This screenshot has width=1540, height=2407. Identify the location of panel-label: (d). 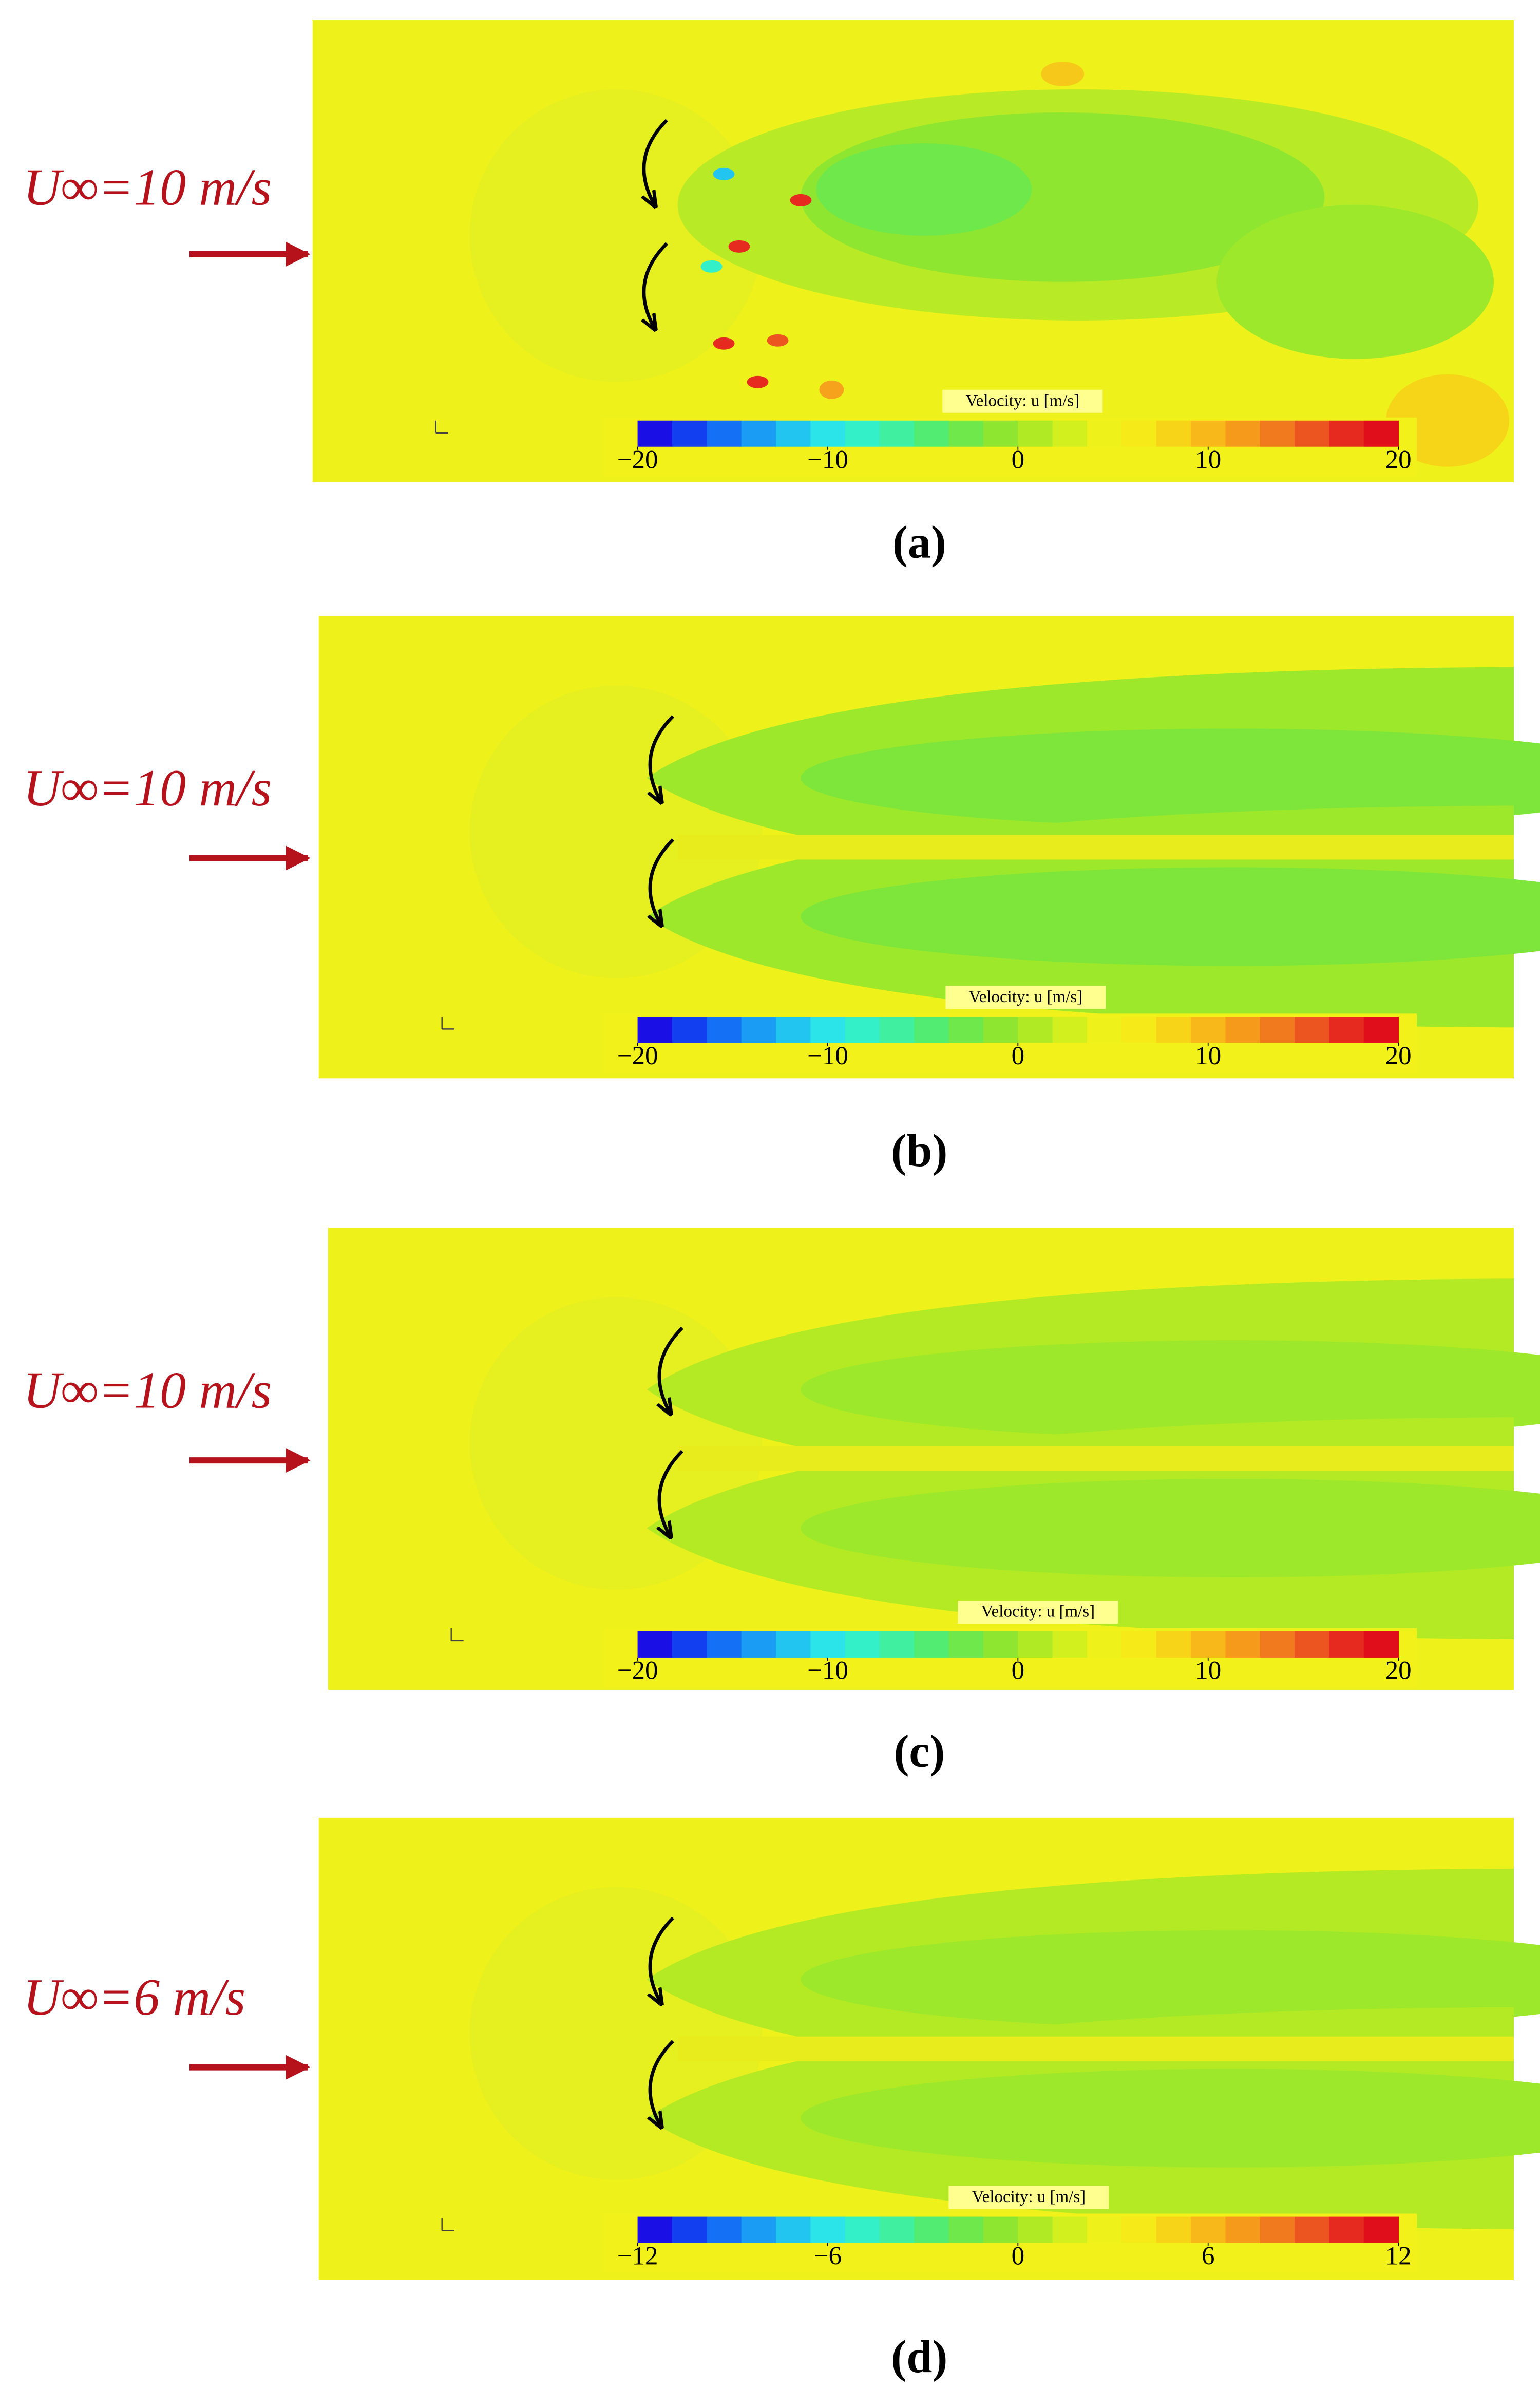
(919, 2357).